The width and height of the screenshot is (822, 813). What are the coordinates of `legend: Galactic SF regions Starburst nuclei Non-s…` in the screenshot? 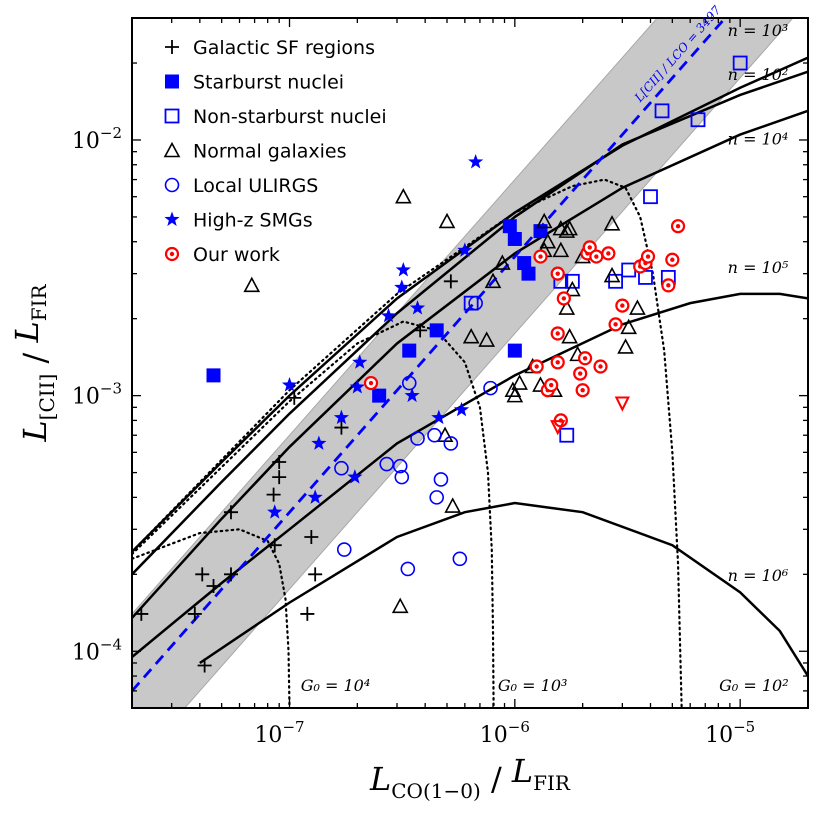 It's located at (275, 151).